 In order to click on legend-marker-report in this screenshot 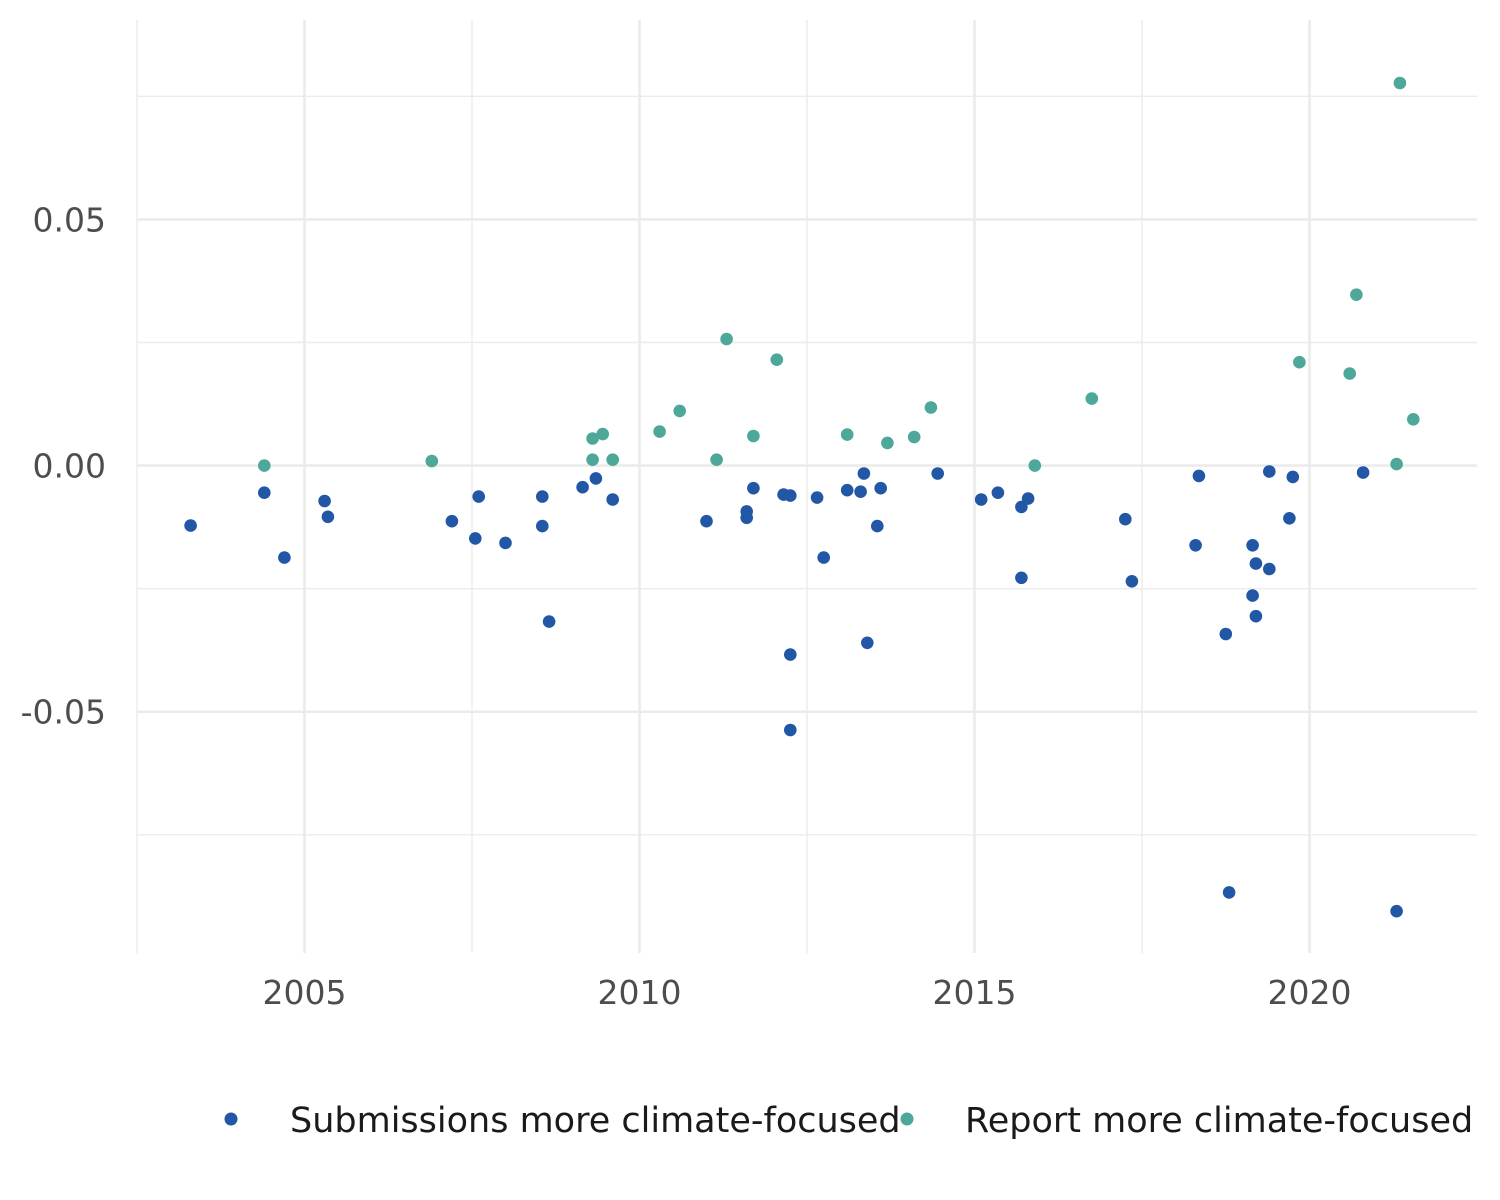, I will do `click(907, 1119)`.